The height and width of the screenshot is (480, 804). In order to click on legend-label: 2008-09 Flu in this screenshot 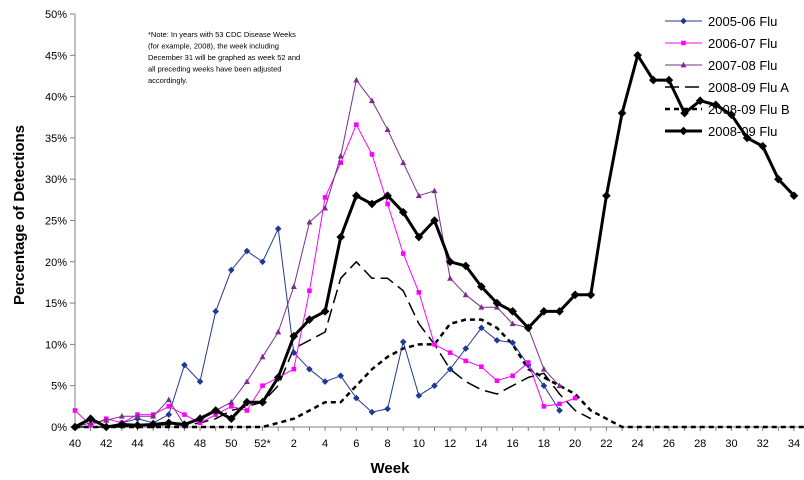, I will do `click(742, 131)`.